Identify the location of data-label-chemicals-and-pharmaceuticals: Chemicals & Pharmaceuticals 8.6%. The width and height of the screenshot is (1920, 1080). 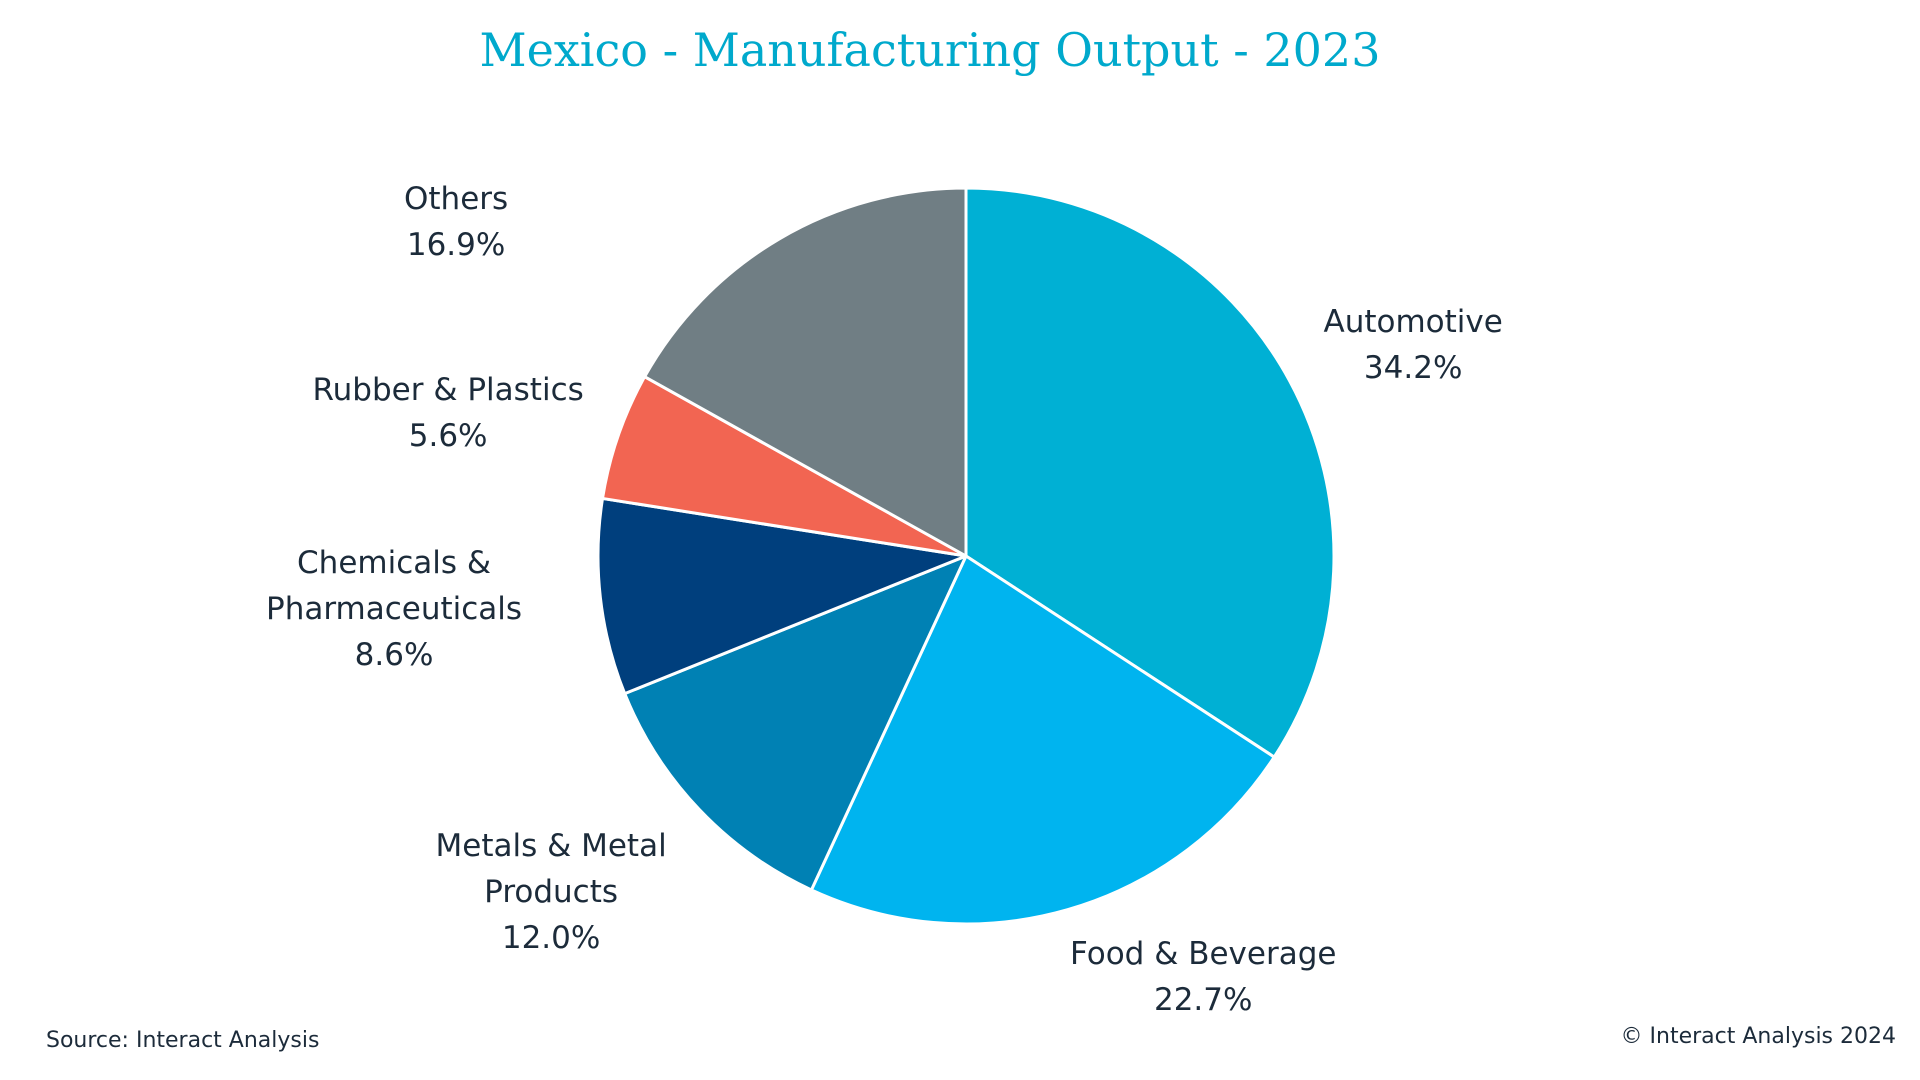
(394, 609).